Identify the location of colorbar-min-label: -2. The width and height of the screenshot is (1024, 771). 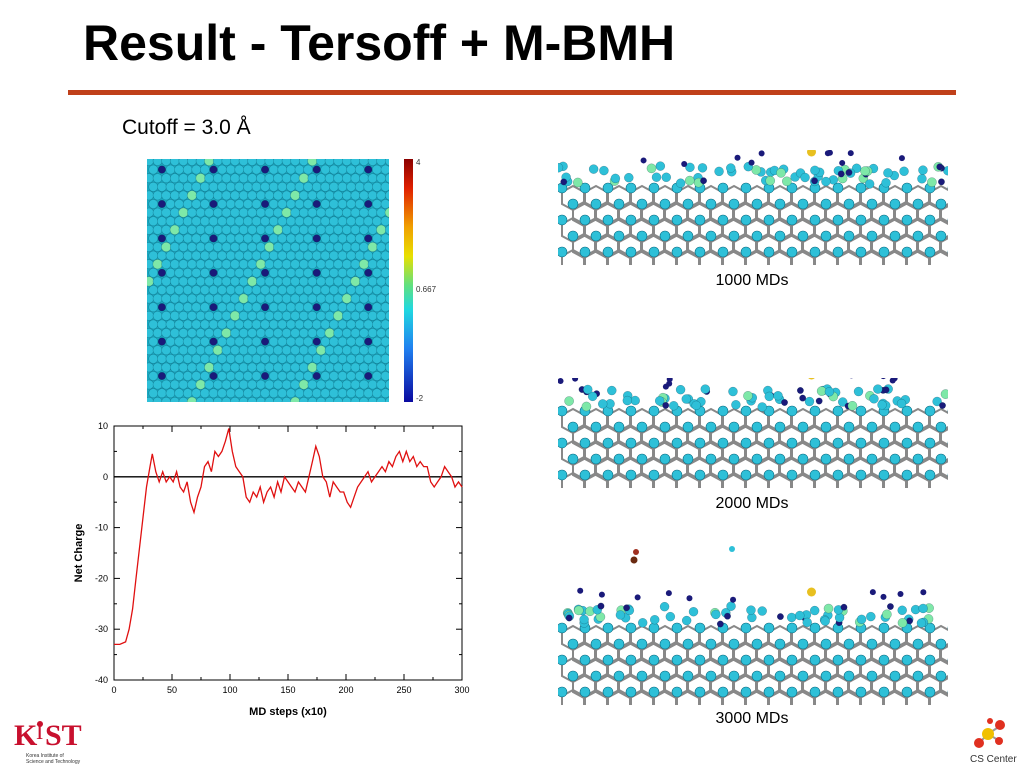
(419, 398).